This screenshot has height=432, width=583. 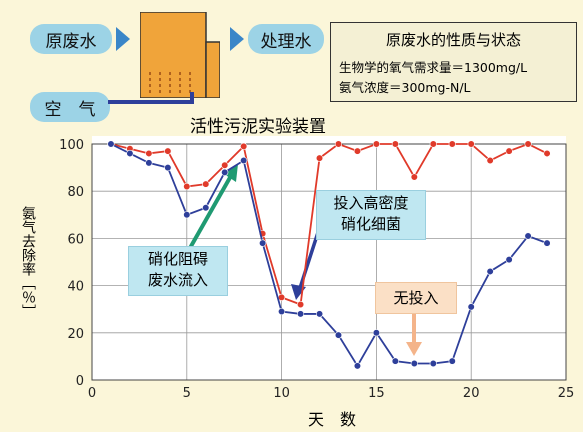 What do you see at coordinates (566, 393) in the screenshot?
I see `x-tick-label: 25` at bounding box center [566, 393].